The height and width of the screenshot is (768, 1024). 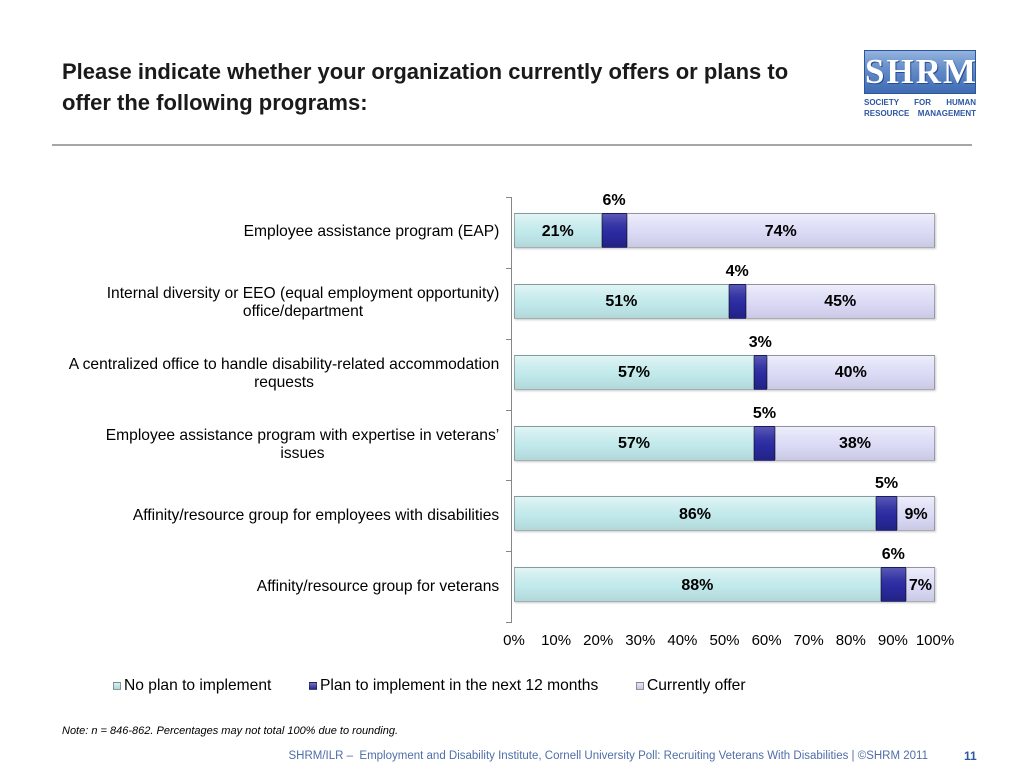 I want to click on x-axis-tick-label: 10%, so click(x=556, y=640).